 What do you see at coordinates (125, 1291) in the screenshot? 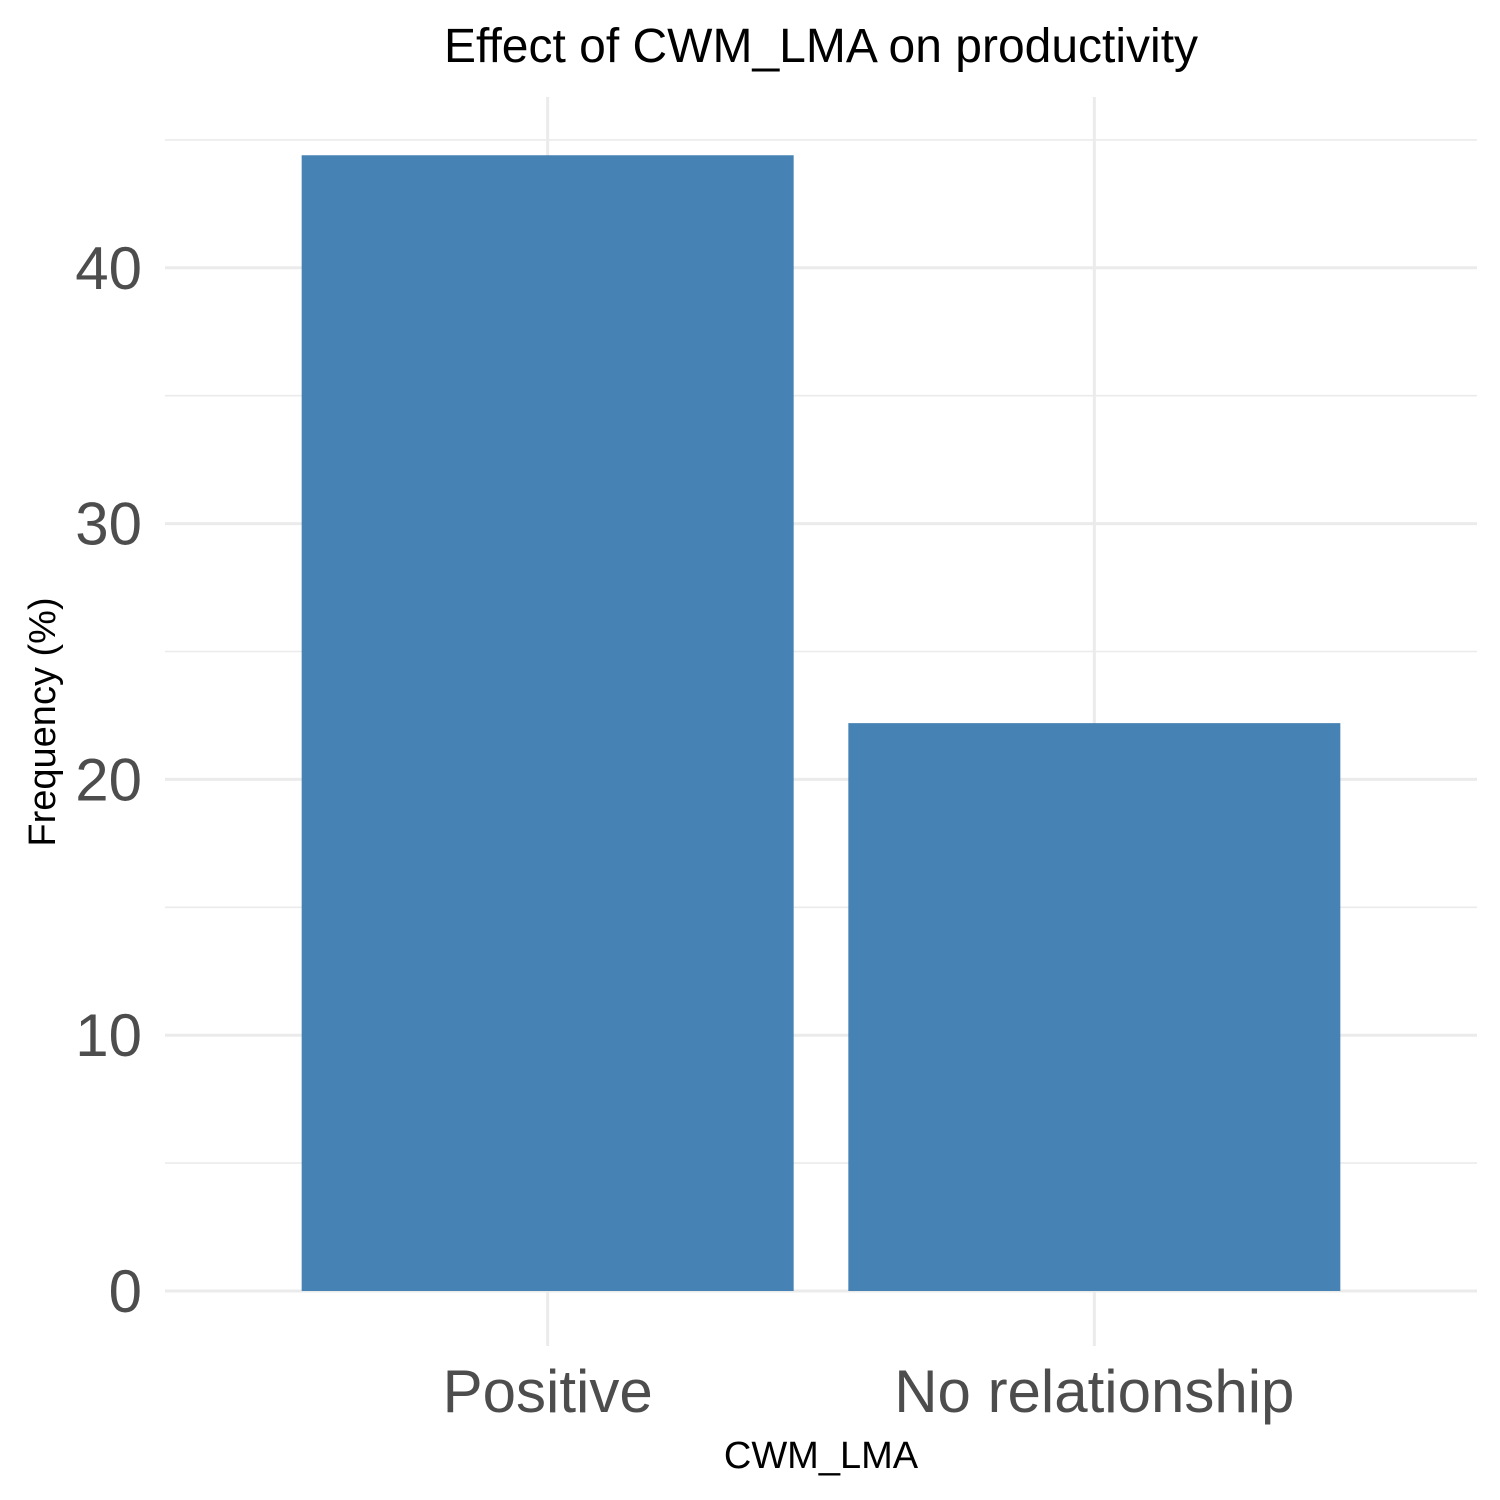
I see `y-tick-label: 0` at bounding box center [125, 1291].